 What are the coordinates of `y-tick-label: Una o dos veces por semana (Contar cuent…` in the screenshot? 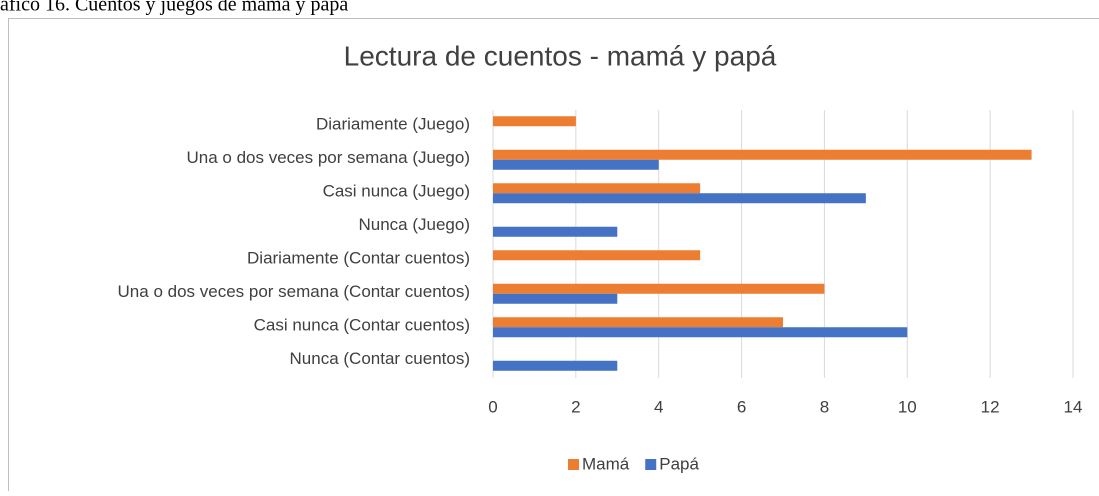 It's located at (294, 291).